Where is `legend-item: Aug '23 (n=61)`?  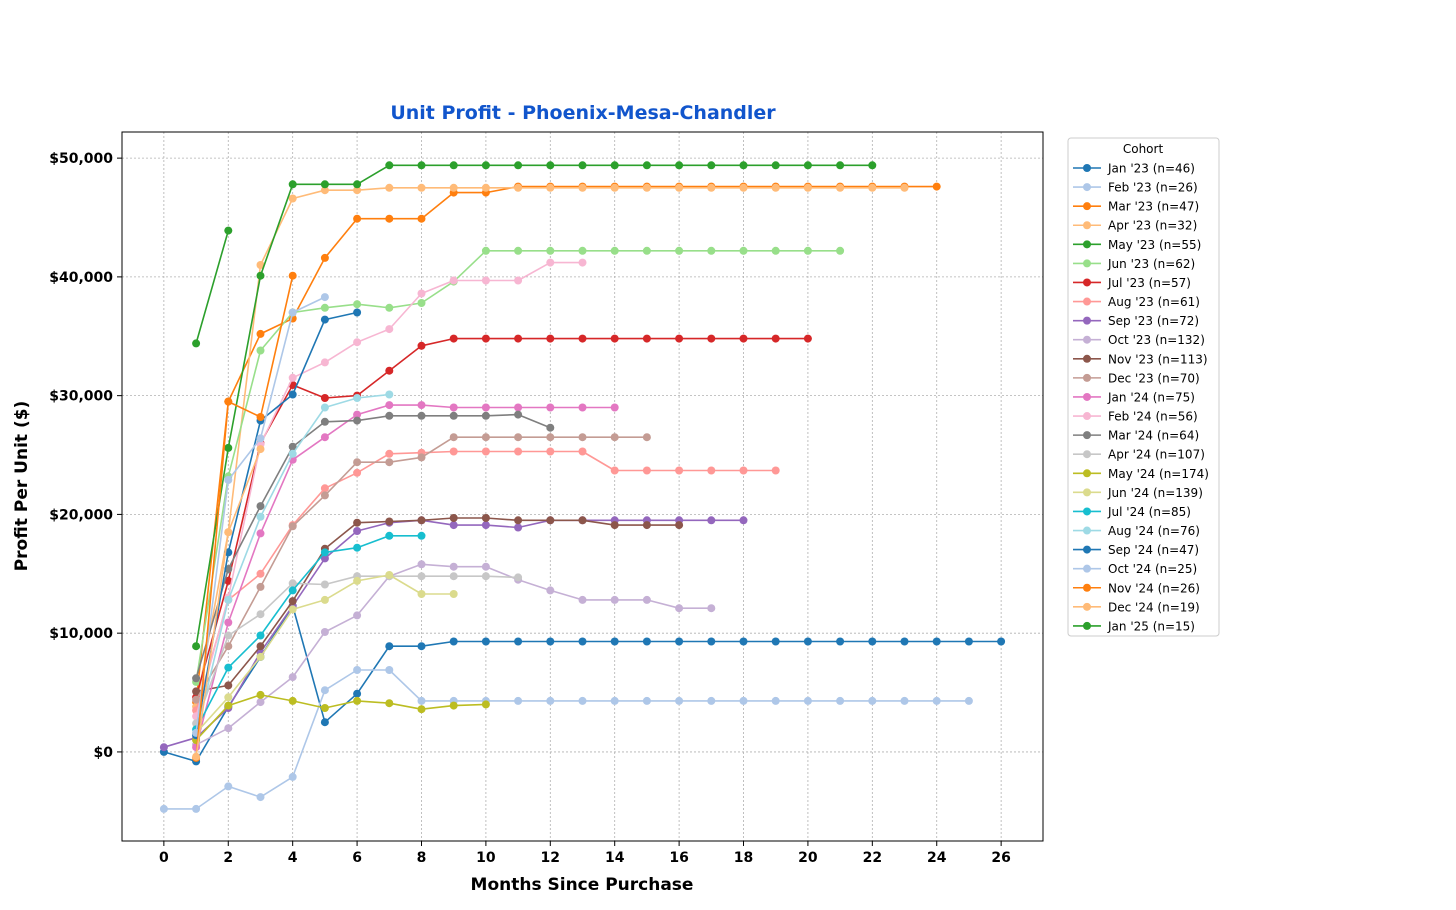
legend-item: Aug '23 (n=61) is located at coordinates (1136, 302).